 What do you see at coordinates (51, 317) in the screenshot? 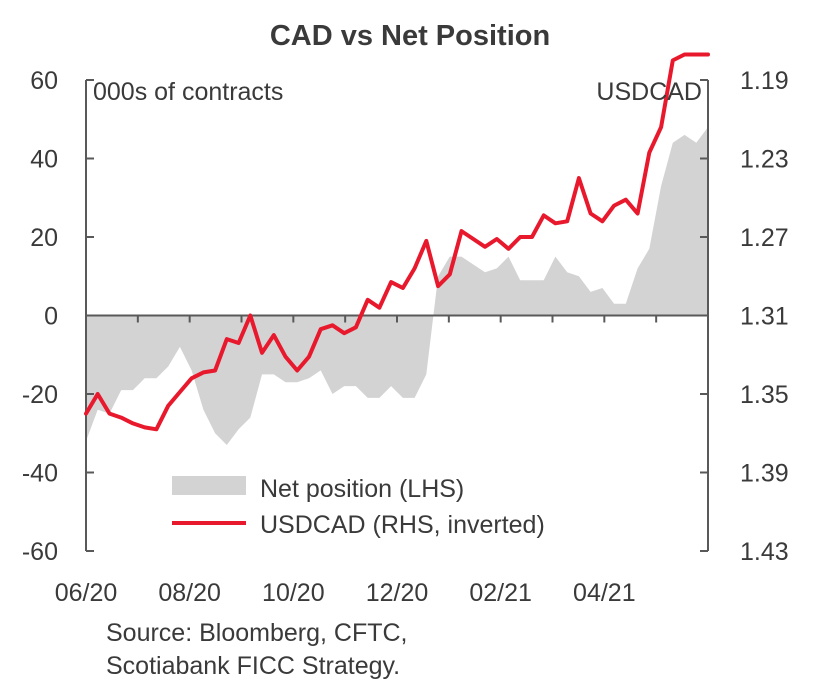
I see `left-tick-label: 0` at bounding box center [51, 317].